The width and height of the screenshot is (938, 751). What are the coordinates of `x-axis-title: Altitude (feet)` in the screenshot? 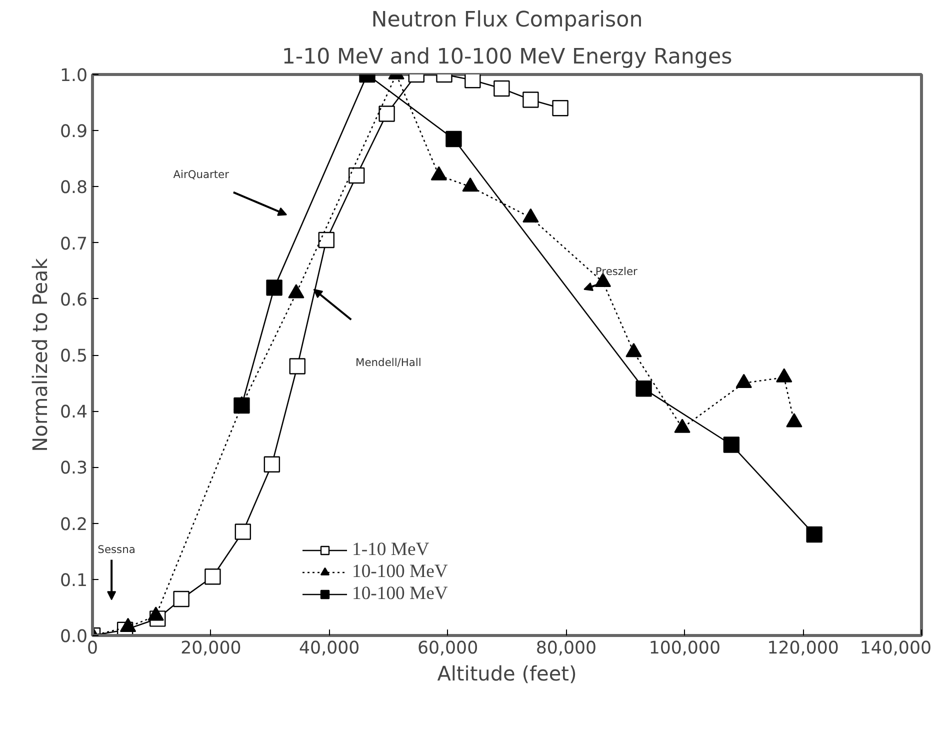 It's located at (507, 674).